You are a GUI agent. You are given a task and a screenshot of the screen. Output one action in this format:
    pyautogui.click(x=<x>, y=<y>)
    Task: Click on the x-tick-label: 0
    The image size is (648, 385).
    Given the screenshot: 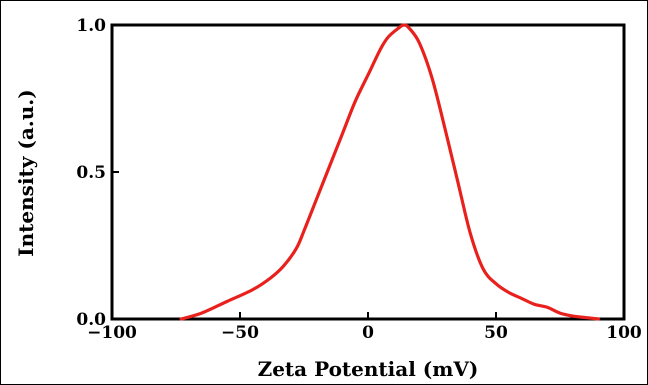 What is the action you would take?
    pyautogui.click(x=368, y=333)
    